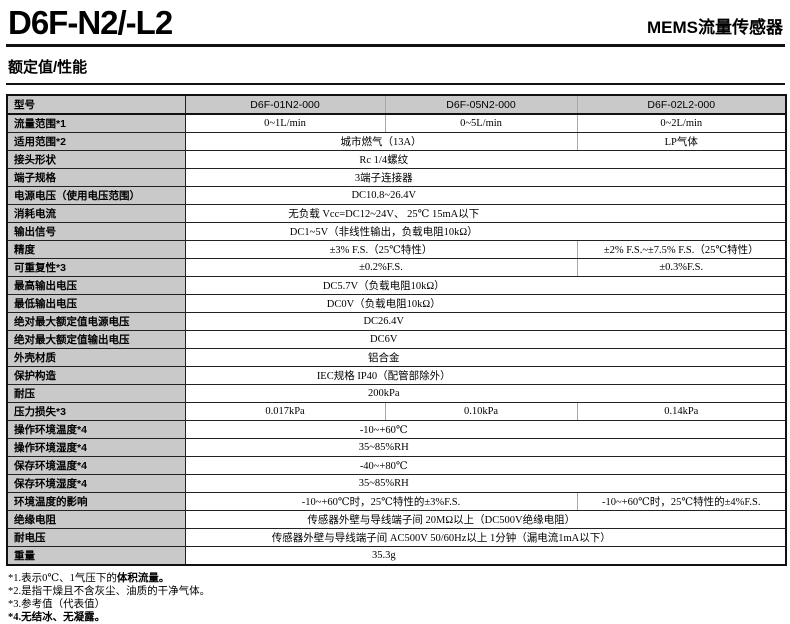 This screenshot has height=624, width=790. What do you see at coordinates (96, 339) in the screenshot?
I see `row-label: 绝对最大额定值输出电压` at bounding box center [96, 339].